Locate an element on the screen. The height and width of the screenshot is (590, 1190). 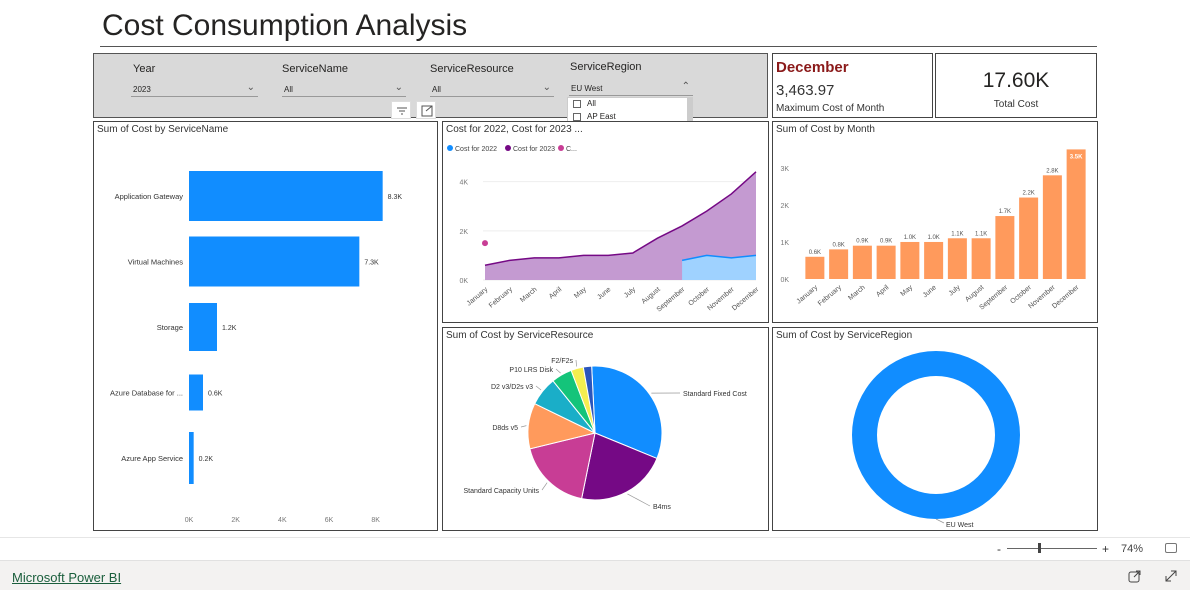
region-donut-panel: Sum of Cost by ServiceRegion EU West is located at coordinates (935, 429).